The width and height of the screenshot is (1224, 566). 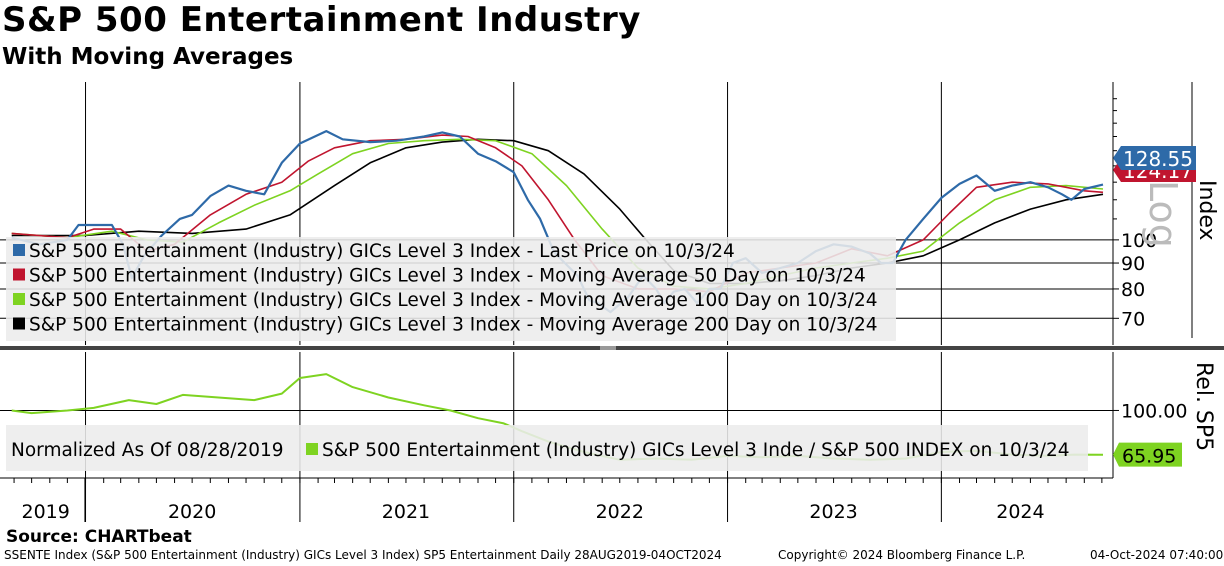 What do you see at coordinates (406, 512) in the screenshot?
I see `year-tick-label: 2021` at bounding box center [406, 512].